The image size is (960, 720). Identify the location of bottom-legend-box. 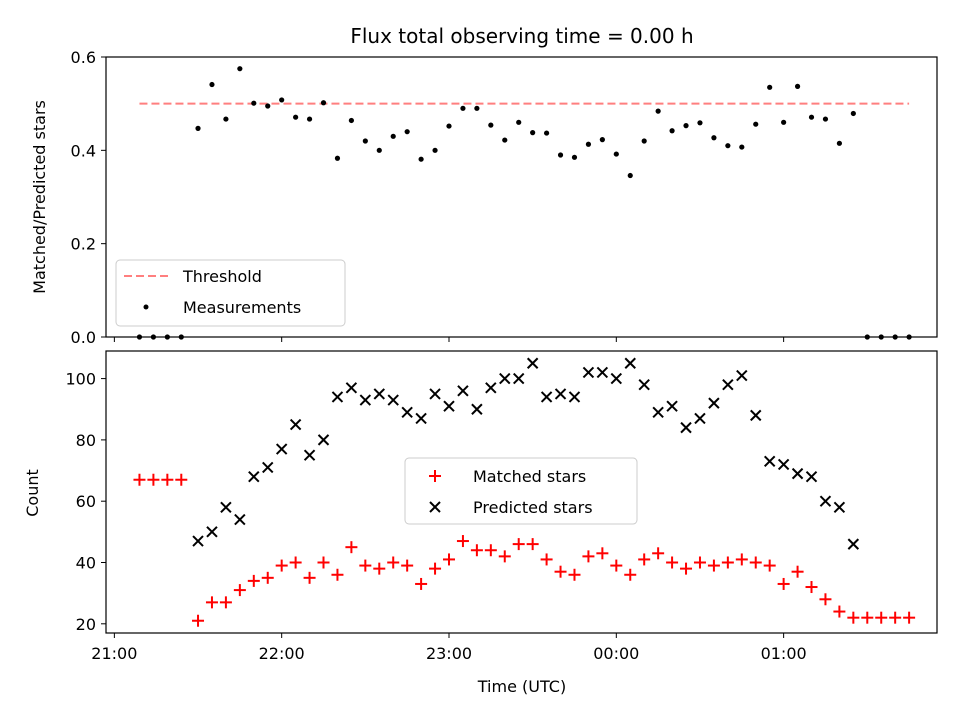
(521, 491).